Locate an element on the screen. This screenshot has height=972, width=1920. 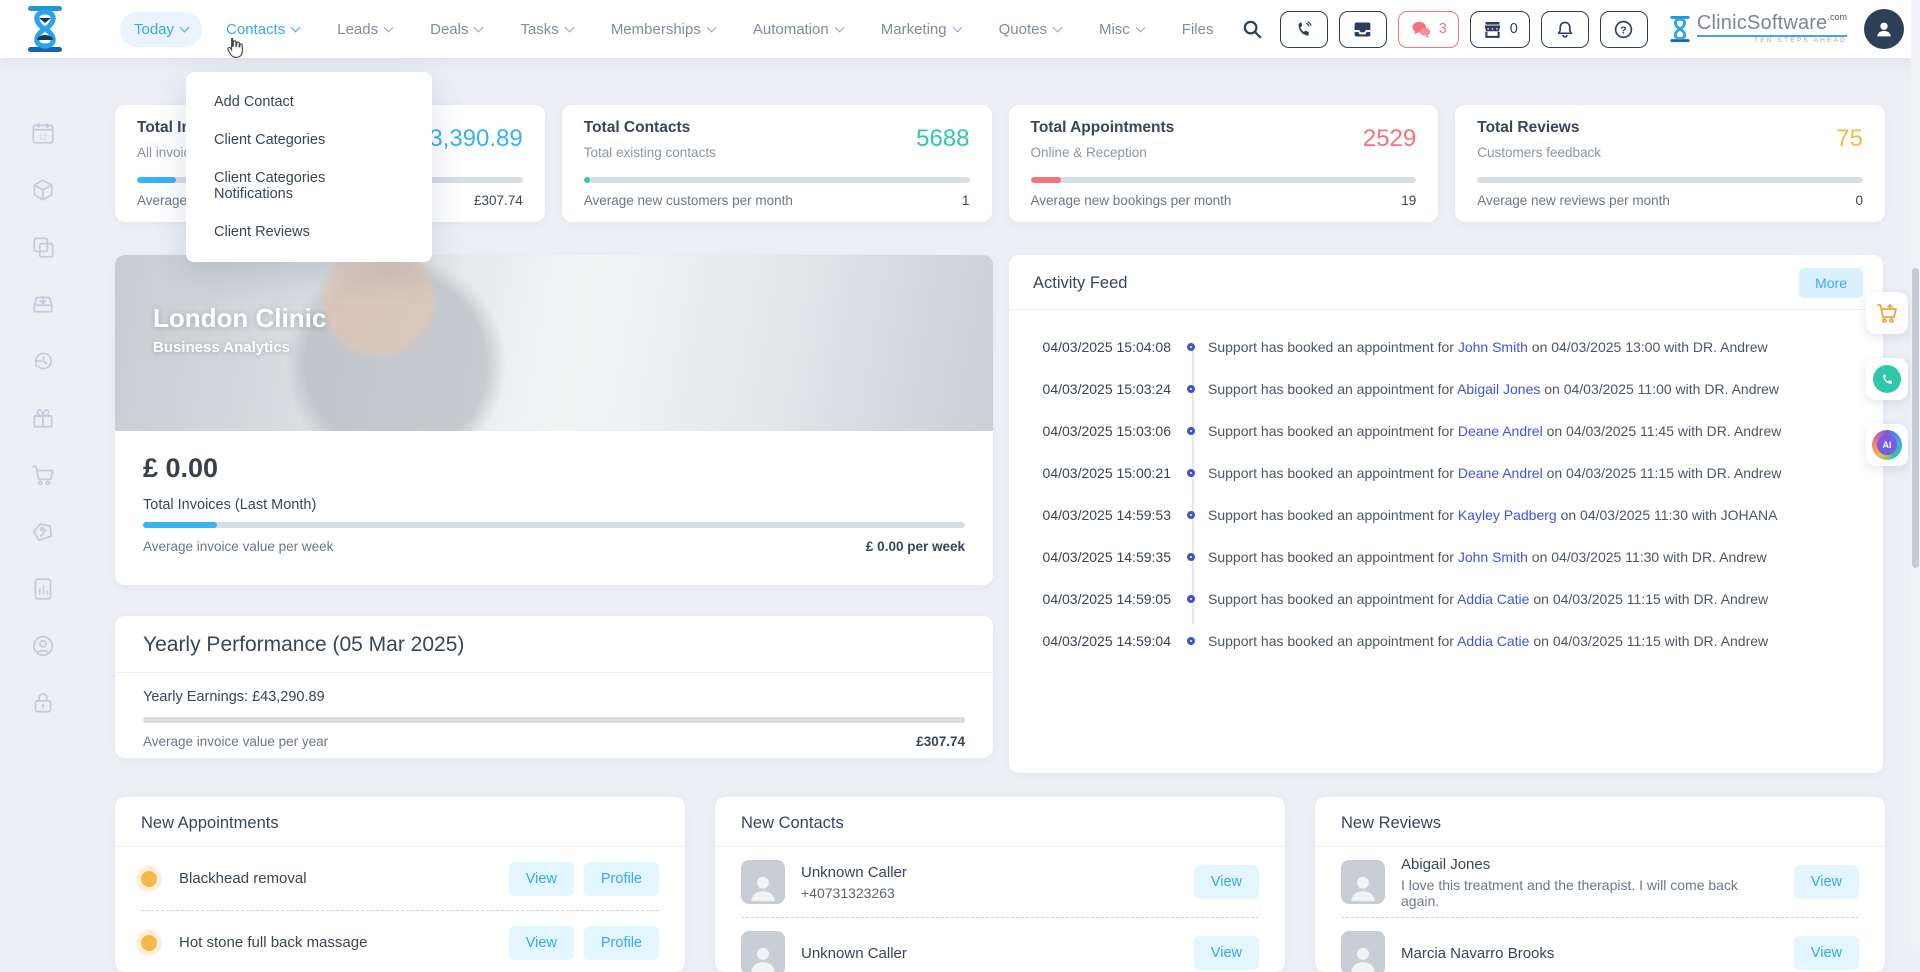
ai-assistant-fab: AI is located at coordinates (1887, 445).